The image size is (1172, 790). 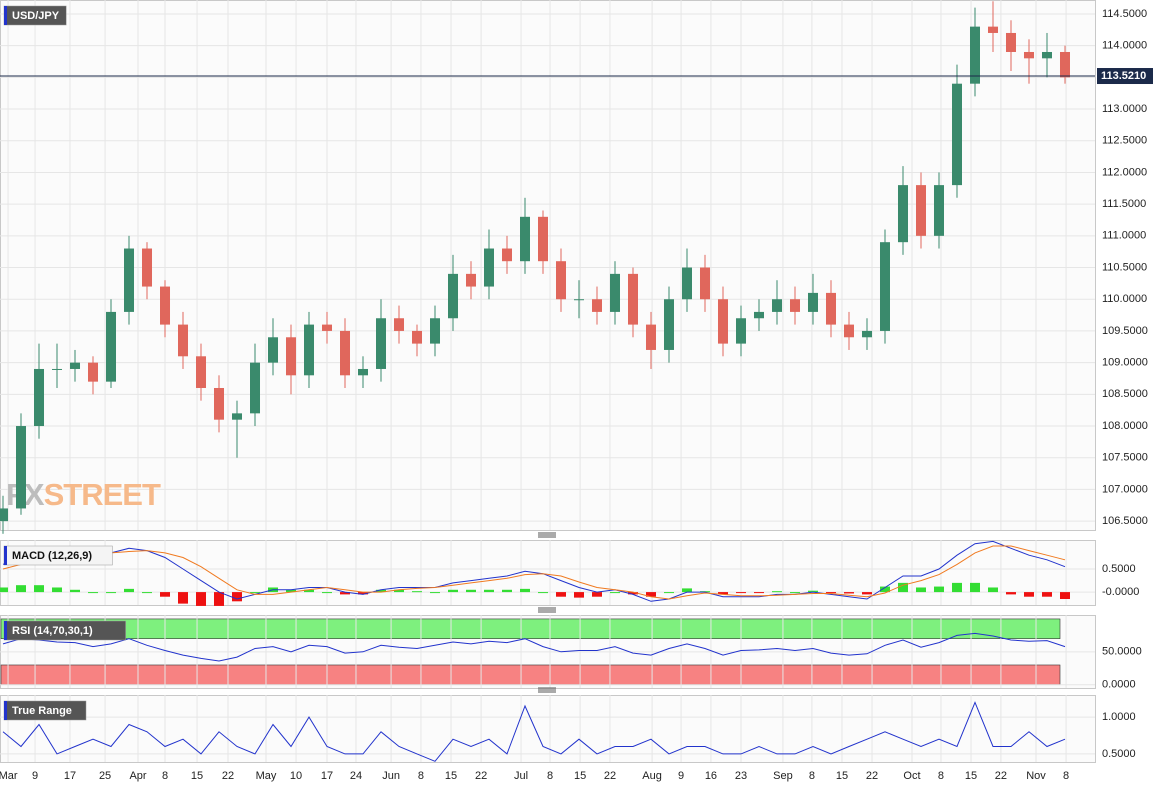 I want to click on x-tick-label: 17, so click(x=327, y=776).